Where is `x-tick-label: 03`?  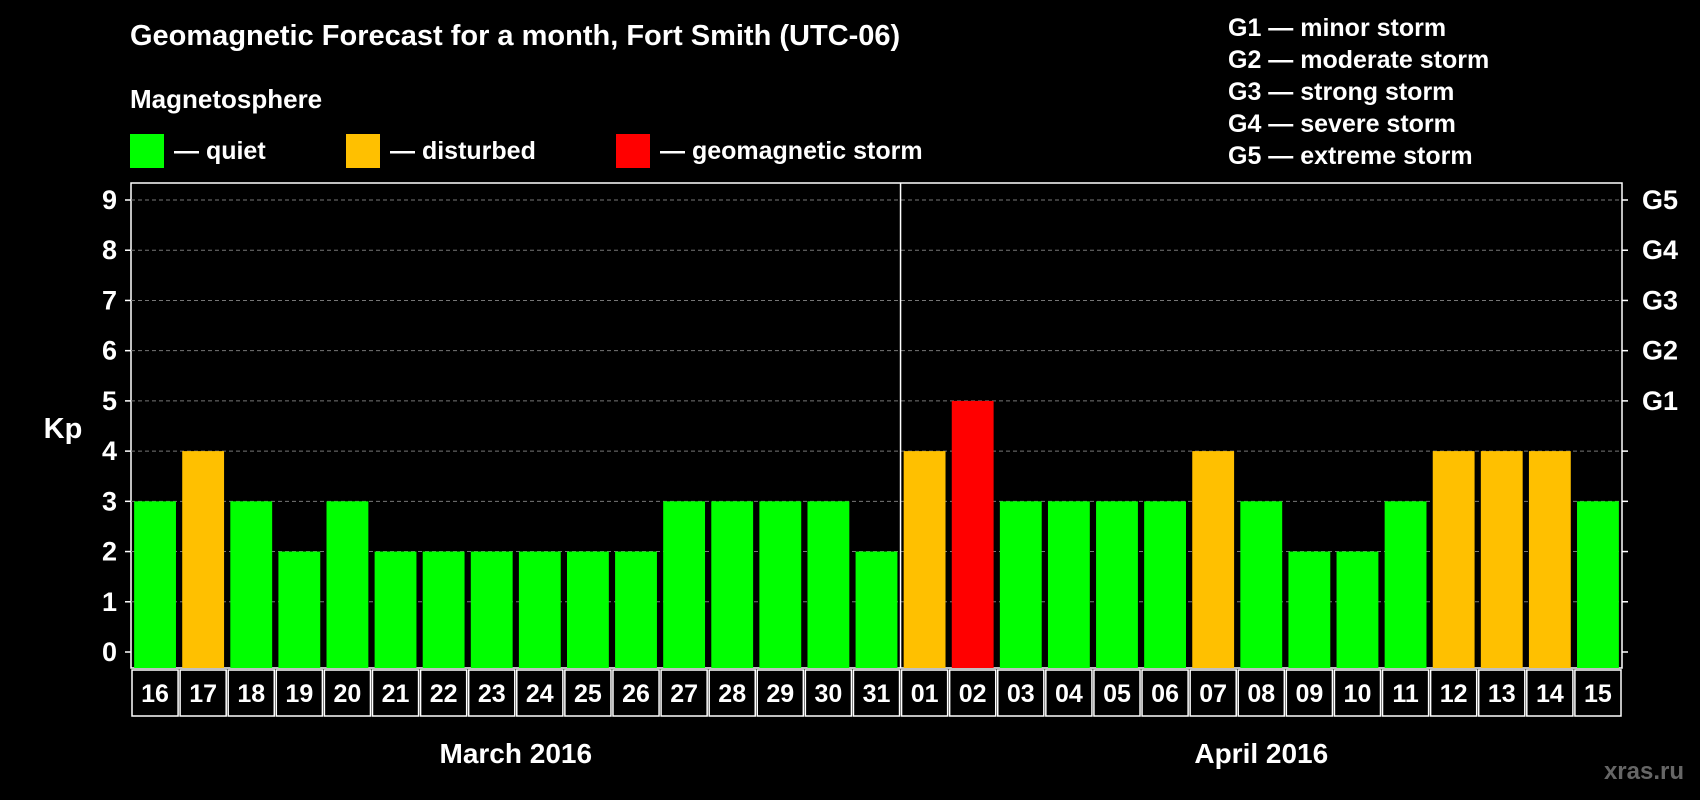 x-tick-label: 03 is located at coordinates (1021, 694).